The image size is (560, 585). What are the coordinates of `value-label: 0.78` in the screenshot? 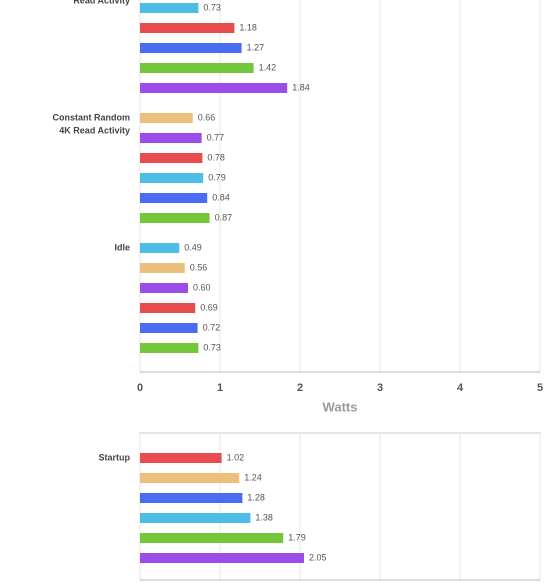 It's located at (216, 157).